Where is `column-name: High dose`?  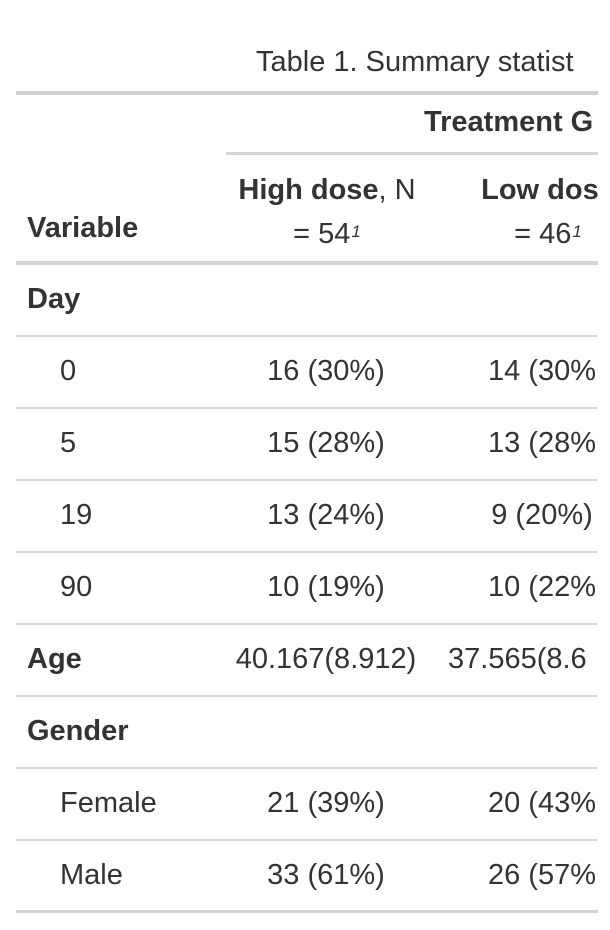 column-name: High dose is located at coordinates (308, 190).